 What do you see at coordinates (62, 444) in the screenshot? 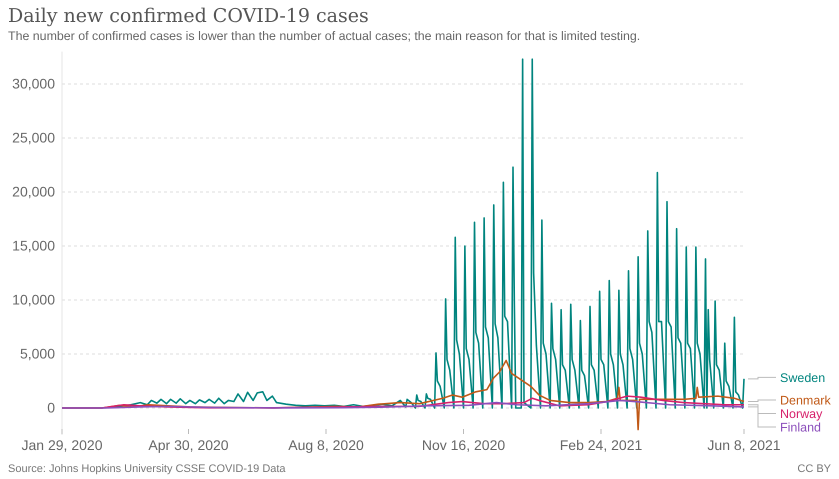
I see `x-tick-label: Jan 29, 2020` at bounding box center [62, 444].